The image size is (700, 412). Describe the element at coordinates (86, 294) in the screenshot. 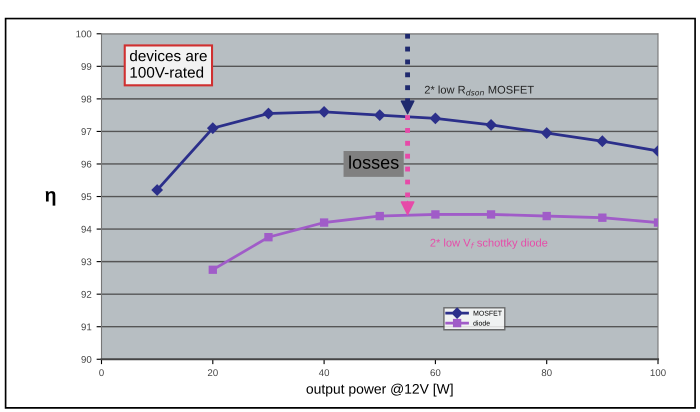

I see `y-tick-label: 92` at that location.